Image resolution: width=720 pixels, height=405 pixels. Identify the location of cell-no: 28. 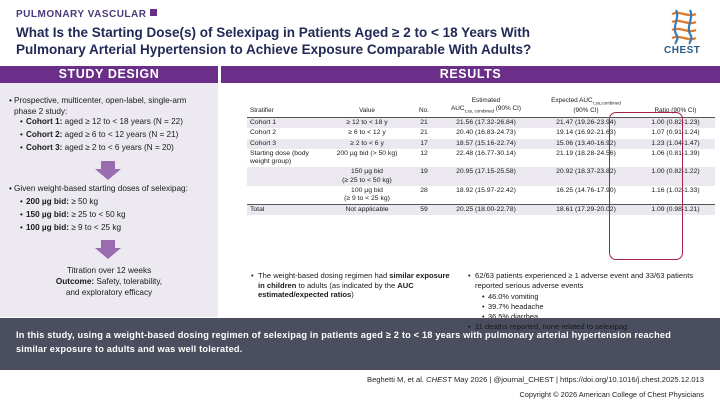
(424, 190).